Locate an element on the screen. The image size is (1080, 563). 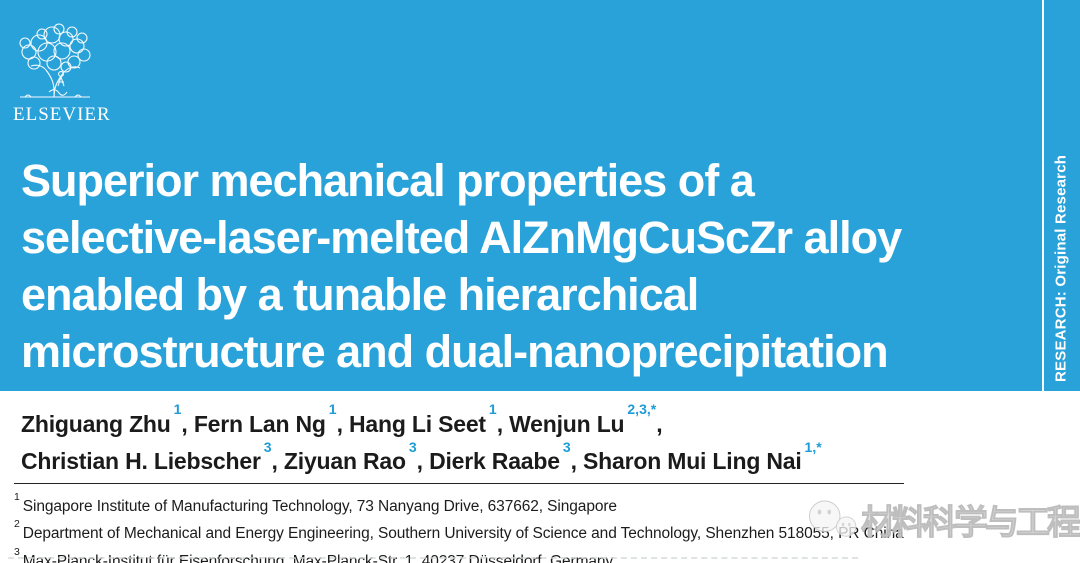
elsevier-wordmark: ELSEVIER is located at coordinates (62, 114).